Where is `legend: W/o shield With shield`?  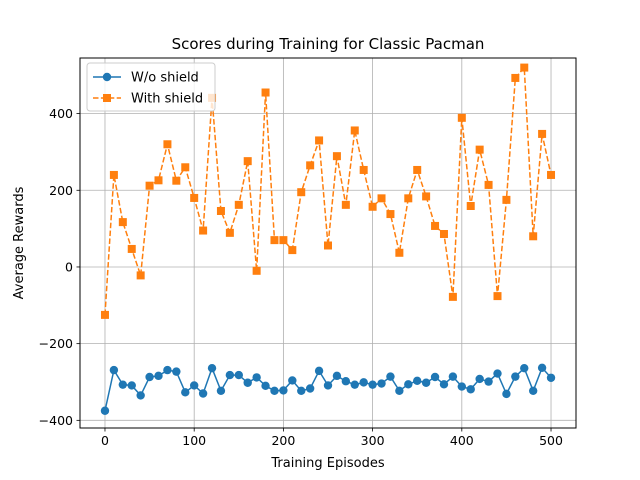
legend: W/o shield With shield is located at coordinates (151, 87).